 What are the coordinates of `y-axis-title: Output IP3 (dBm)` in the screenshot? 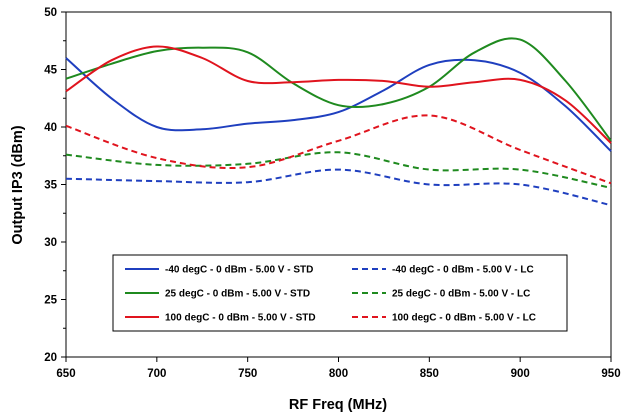 It's located at (18, 184).